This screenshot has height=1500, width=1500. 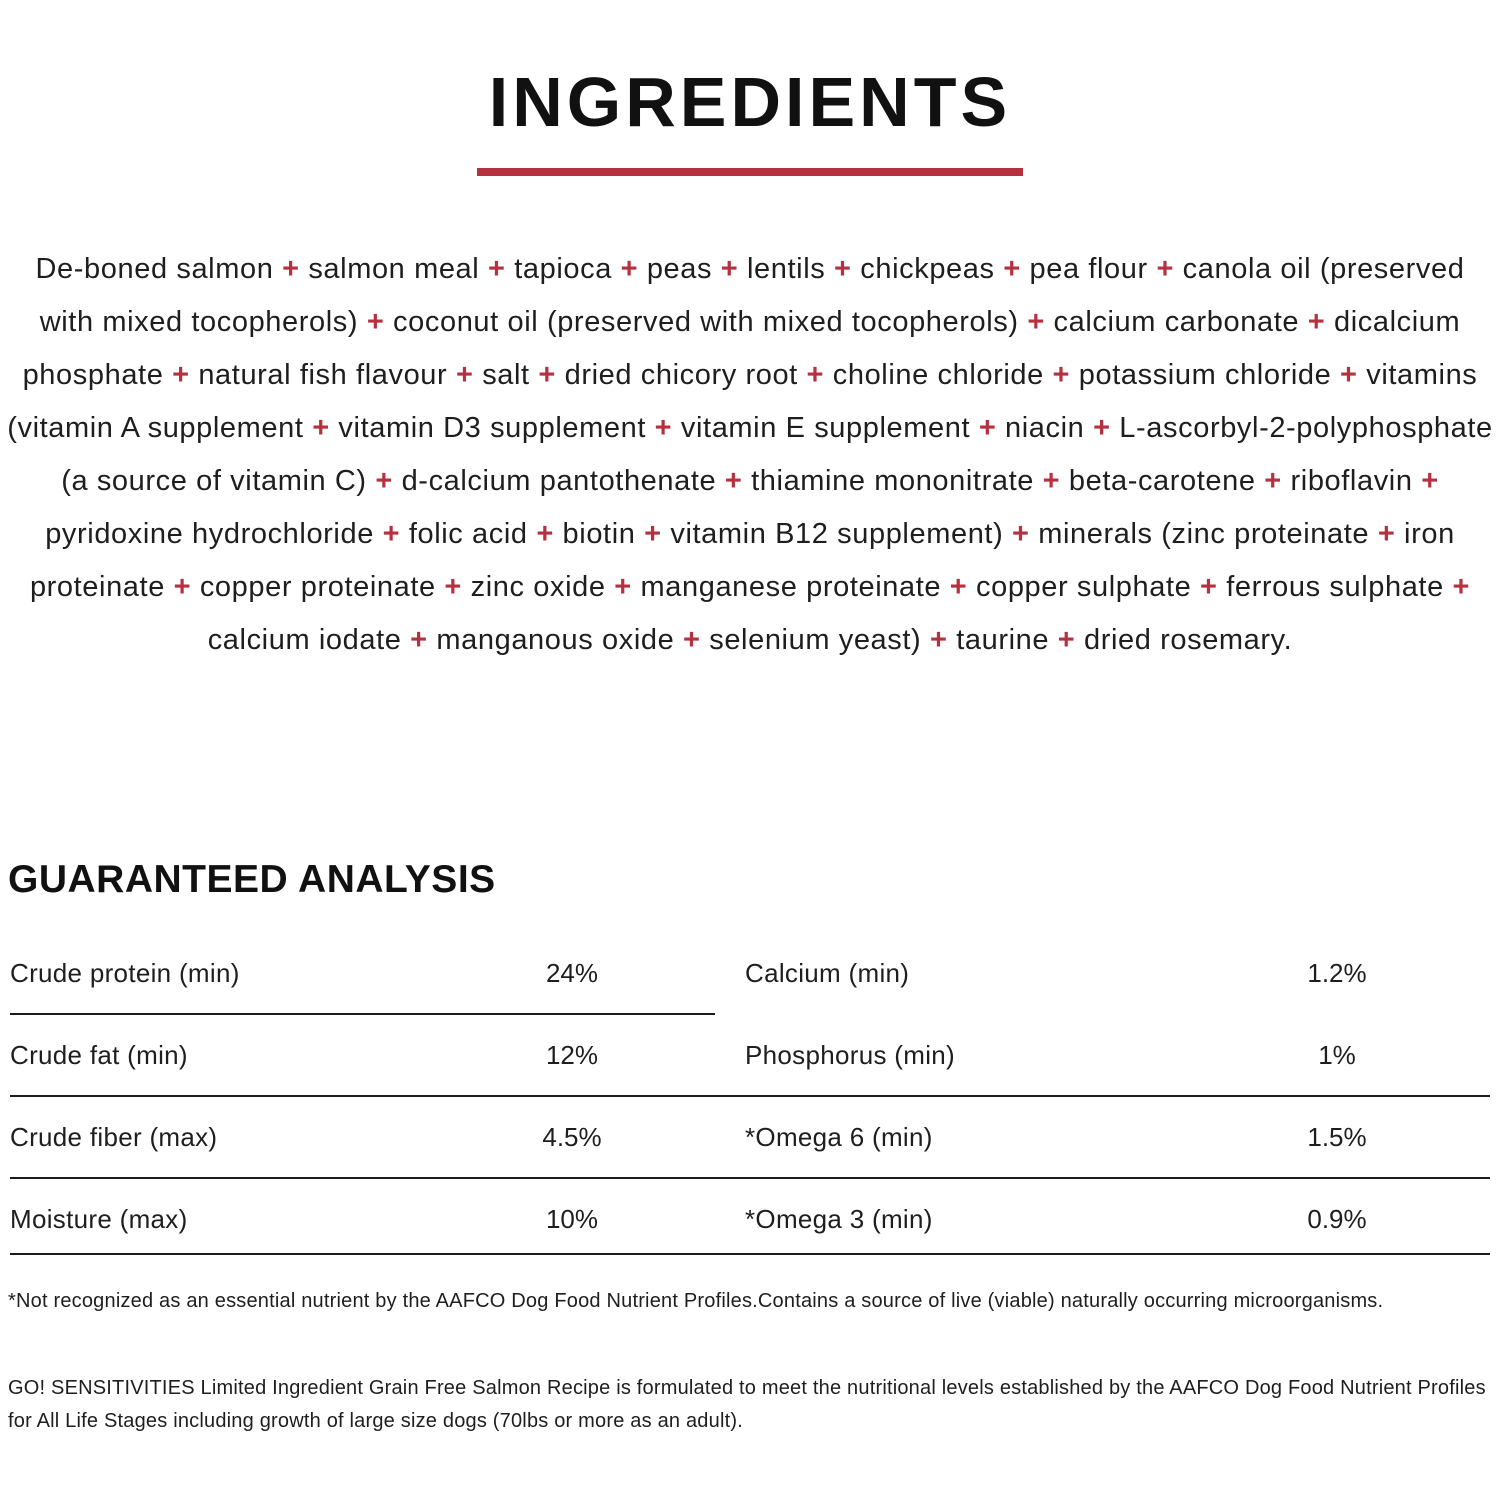 I want to click on table-divider-row2, so click(x=750, y=1096).